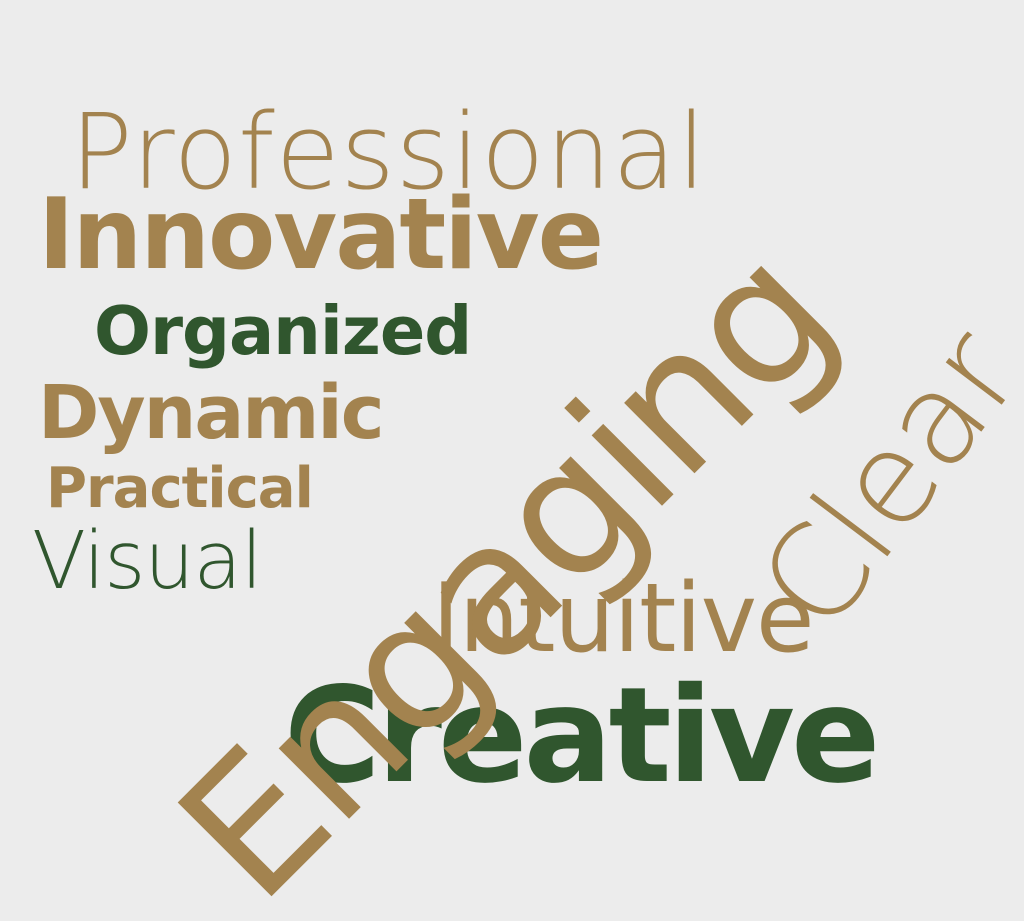  Describe the element at coordinates (283, 331) in the screenshot. I see `word-organized: Organized` at that location.